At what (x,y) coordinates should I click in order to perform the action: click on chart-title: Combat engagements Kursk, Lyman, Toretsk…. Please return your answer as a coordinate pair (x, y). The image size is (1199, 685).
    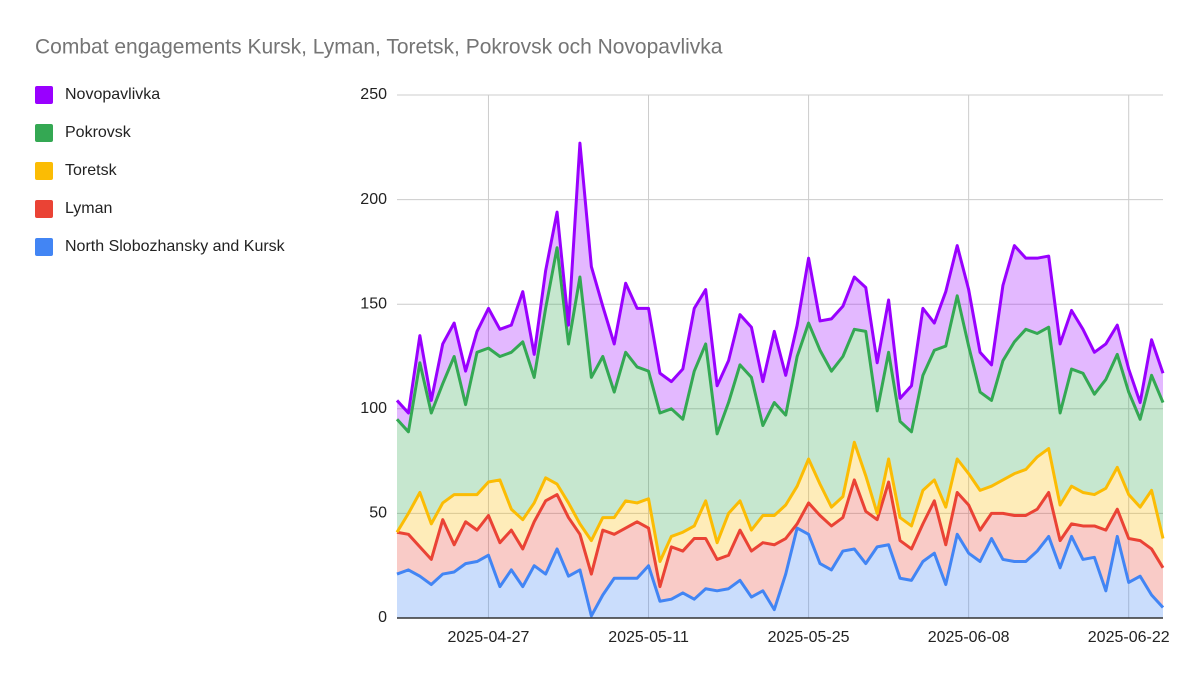
    Looking at the image, I should click on (379, 47).